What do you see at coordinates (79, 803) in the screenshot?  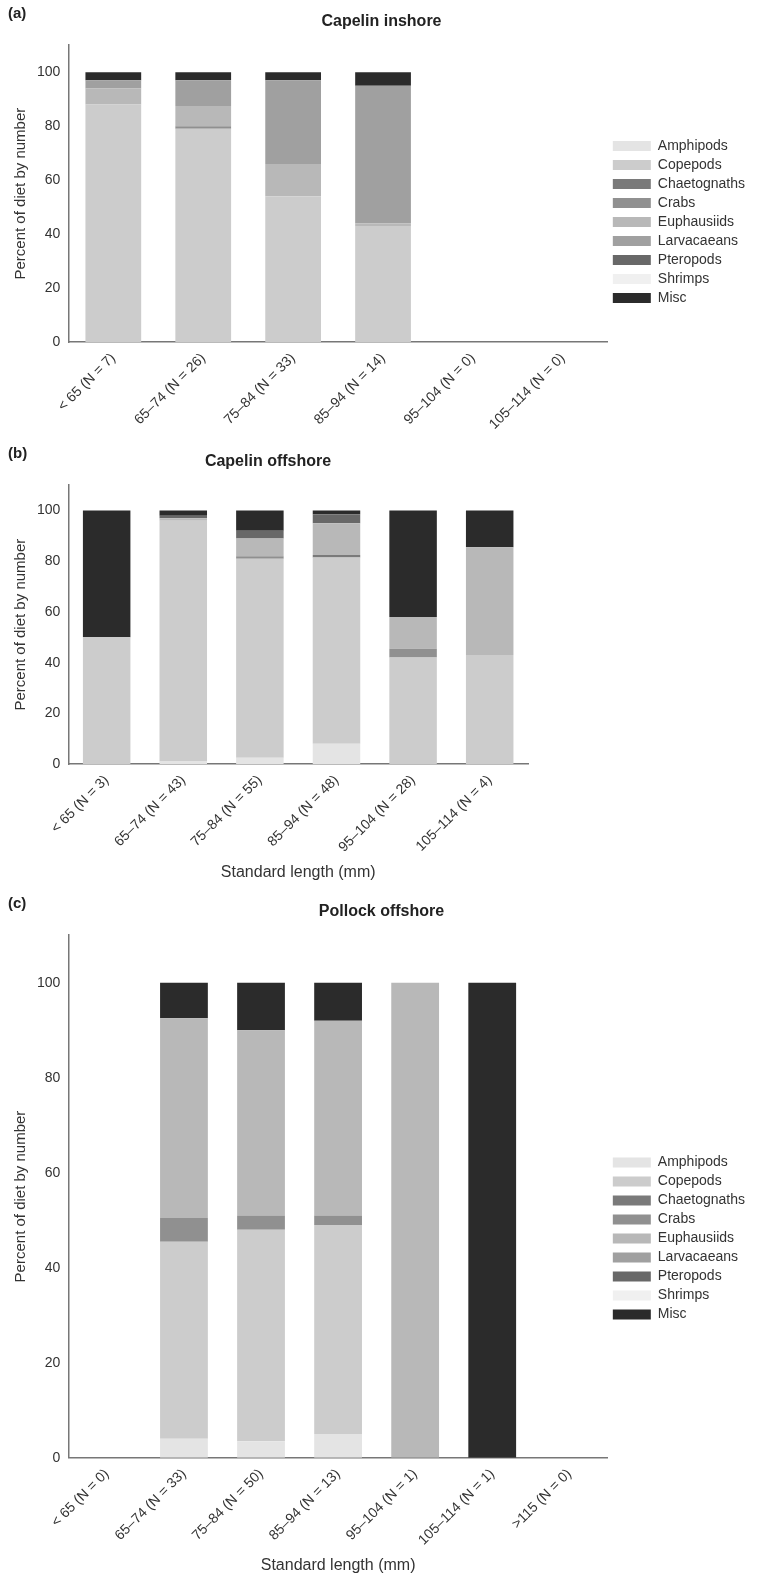 I see `x-tick-label: < 65 (N = 3)` at bounding box center [79, 803].